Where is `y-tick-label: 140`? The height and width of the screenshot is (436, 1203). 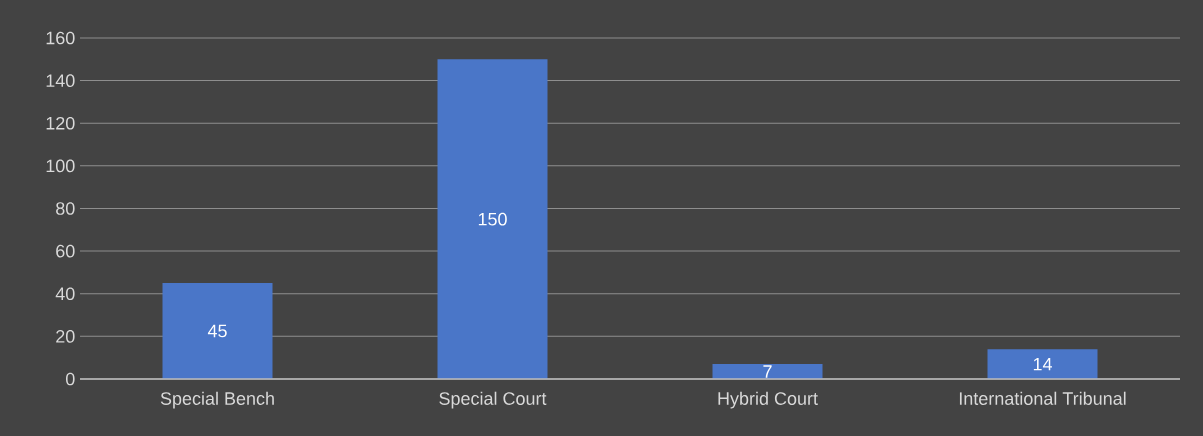 y-tick-label: 140 is located at coordinates (60, 80).